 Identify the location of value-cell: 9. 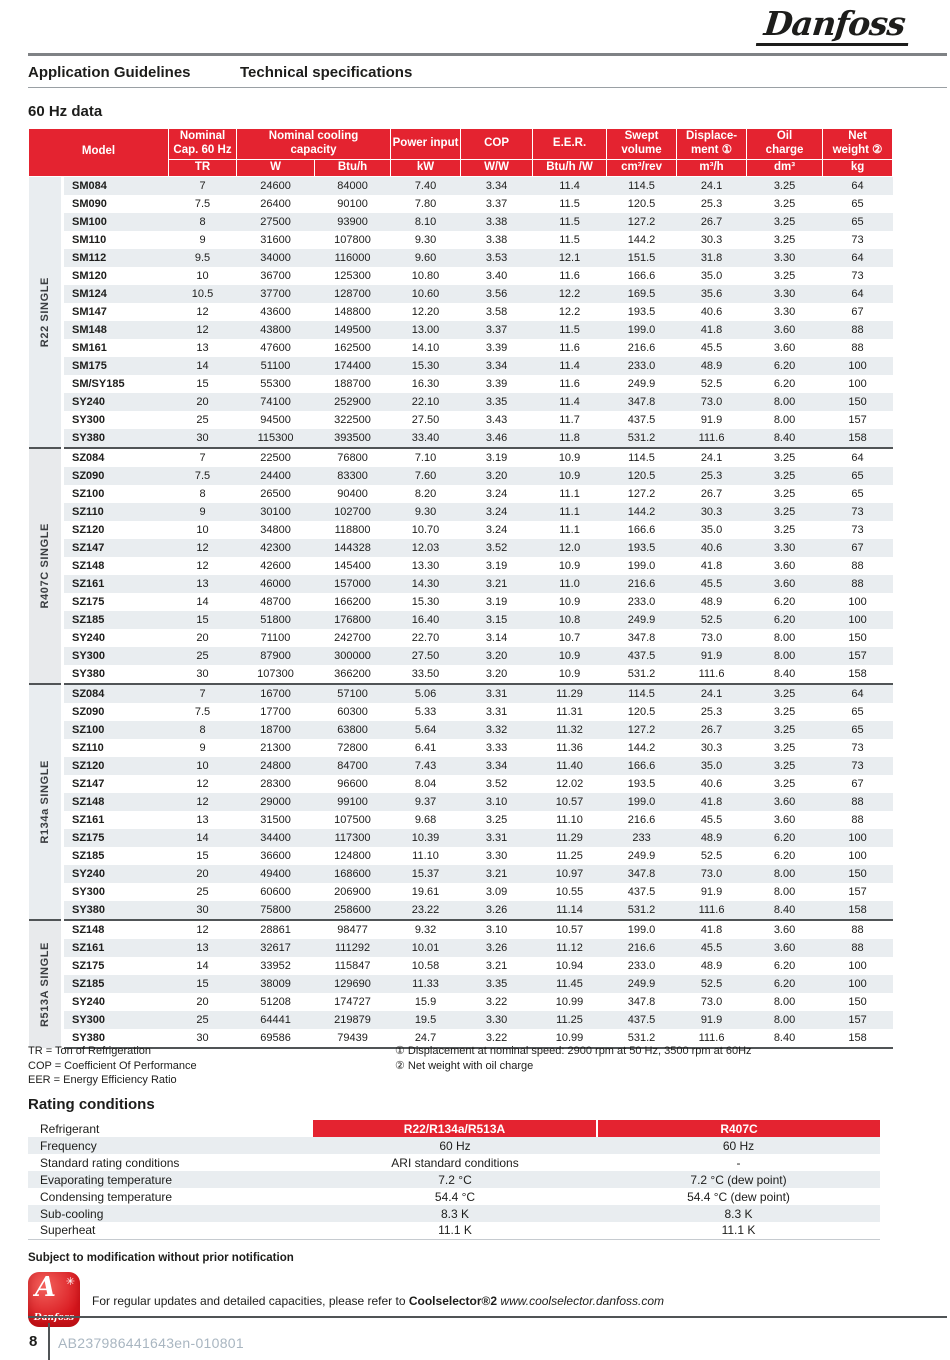
(202, 239).